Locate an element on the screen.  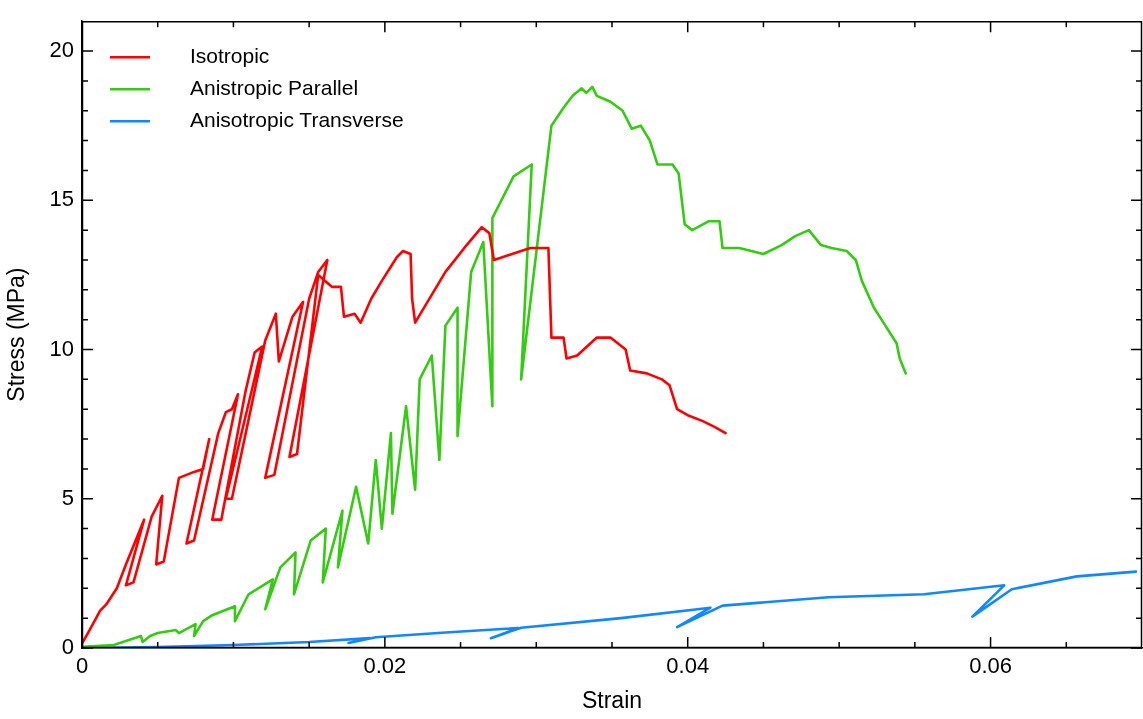
y-tick-label: 5 is located at coordinates (67, 497).